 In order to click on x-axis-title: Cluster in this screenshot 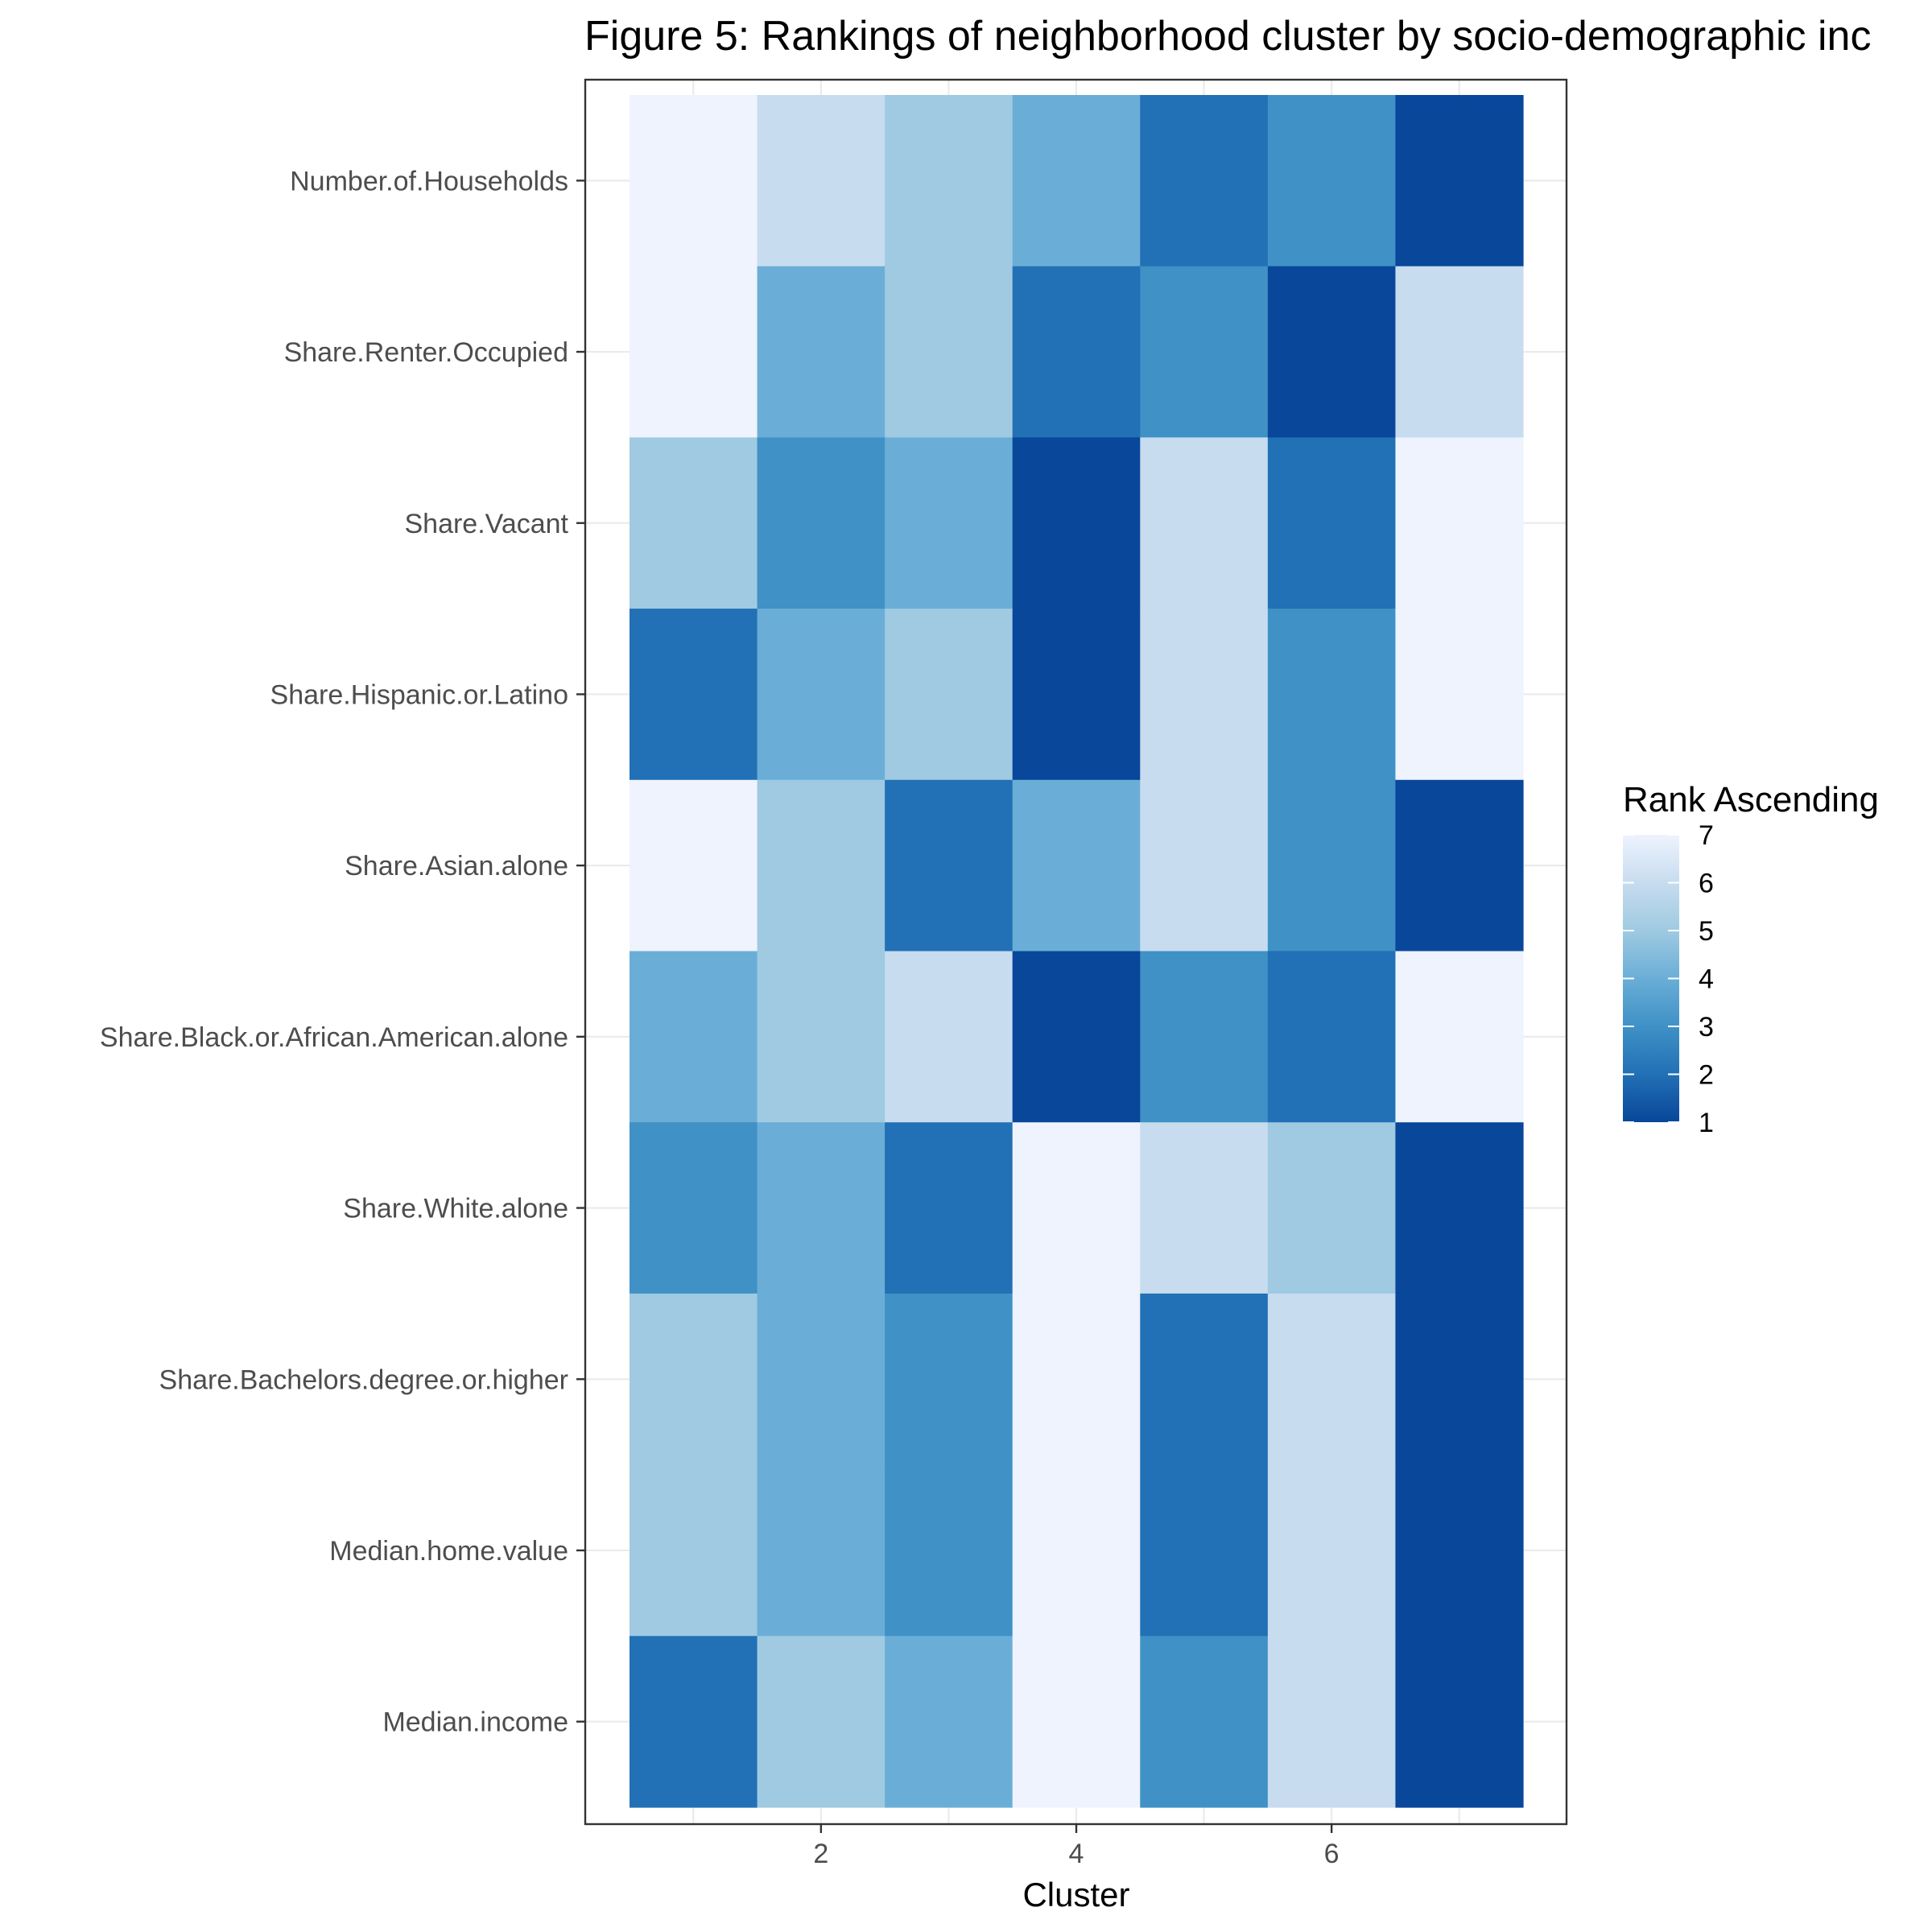, I will do `click(1075, 1894)`.